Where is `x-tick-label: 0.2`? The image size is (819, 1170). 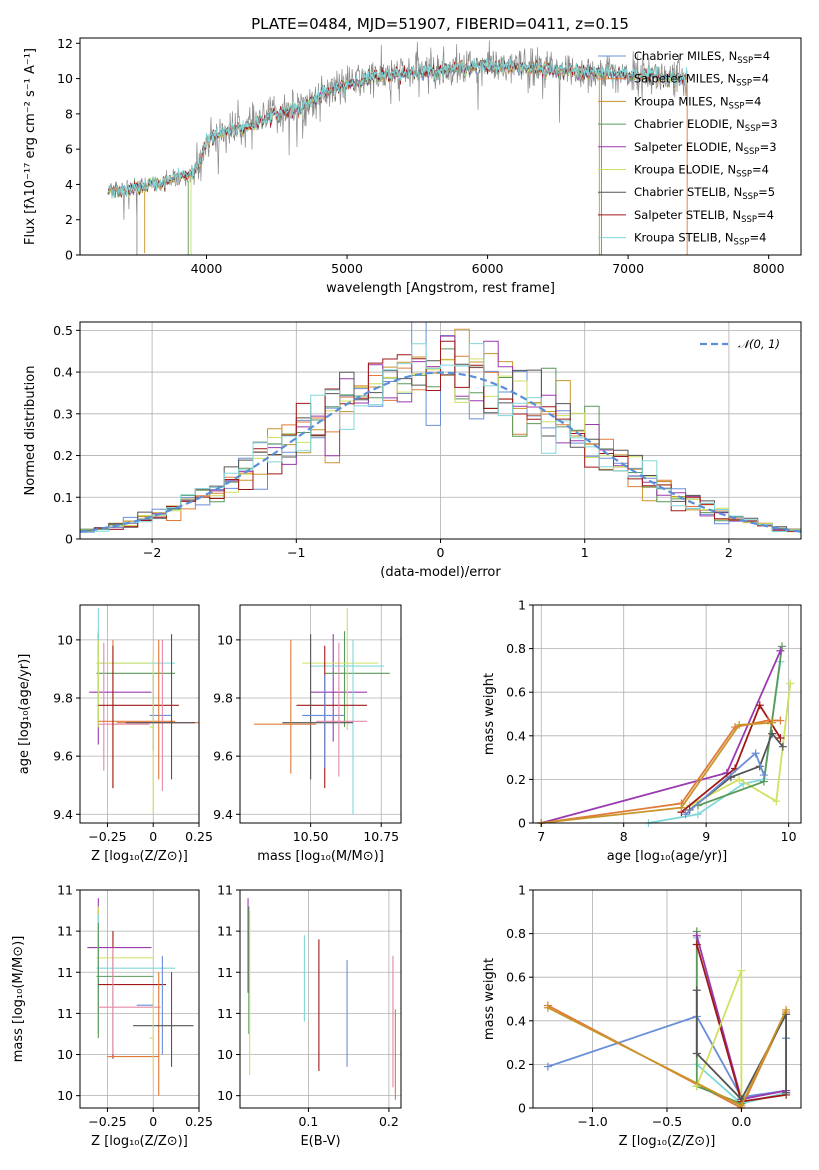
x-tick-label: 0.2 is located at coordinates (389, 1121).